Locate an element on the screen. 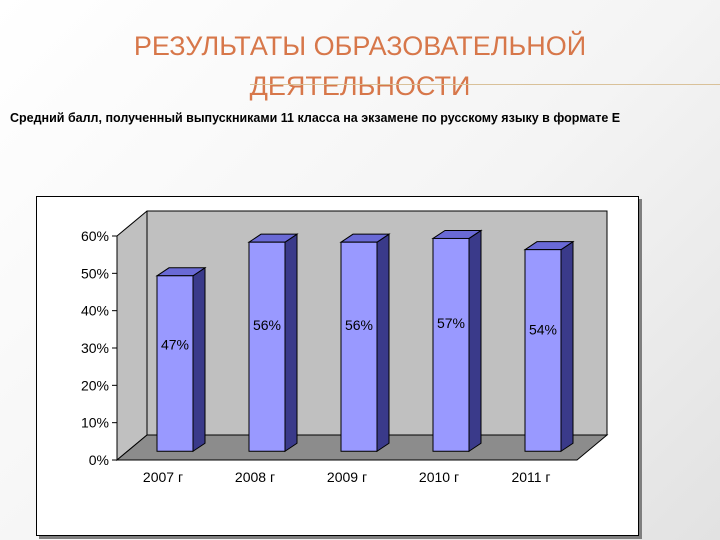 The image size is (720, 540). bar-value-label: 47% is located at coordinates (175, 344).